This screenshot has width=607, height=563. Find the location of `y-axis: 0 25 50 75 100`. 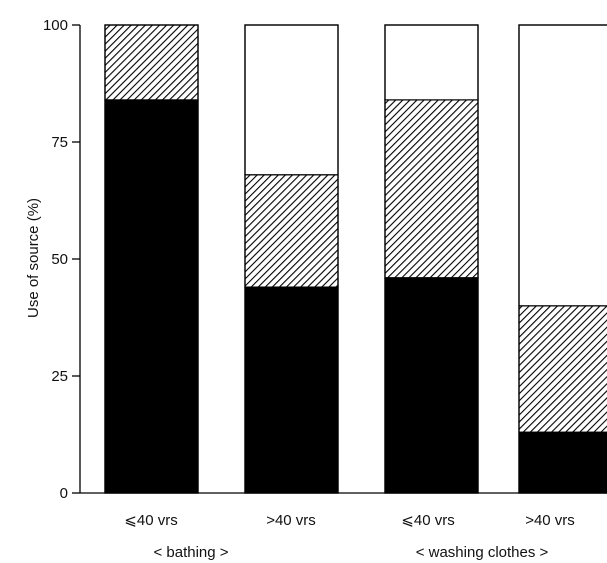

y-axis: 0 25 50 75 100 is located at coordinates (62, 259).